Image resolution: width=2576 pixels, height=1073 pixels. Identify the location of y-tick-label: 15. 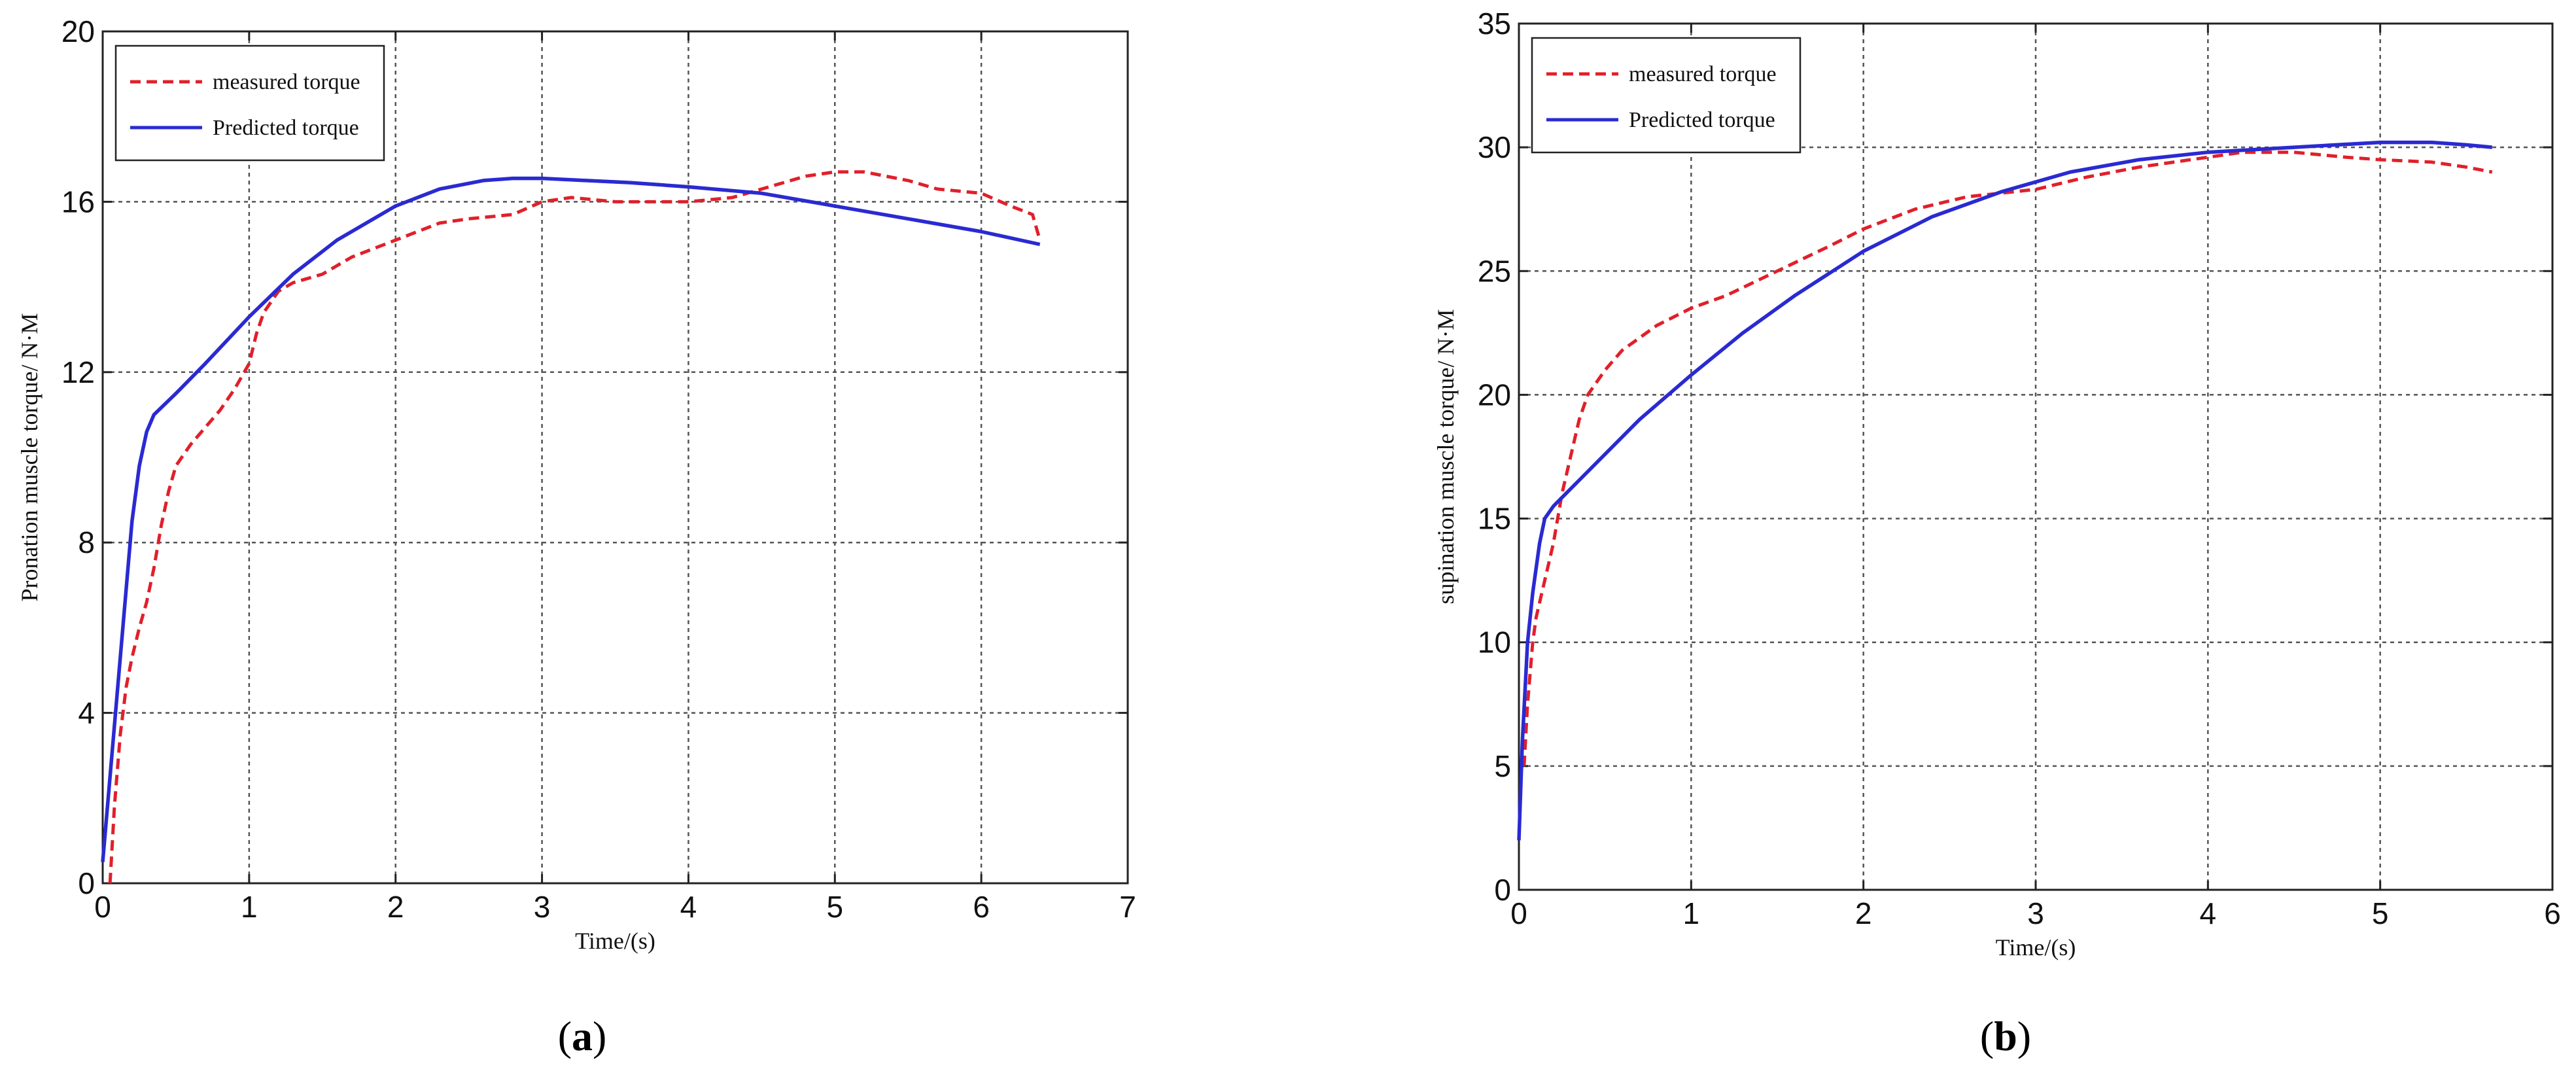
(1495, 519).